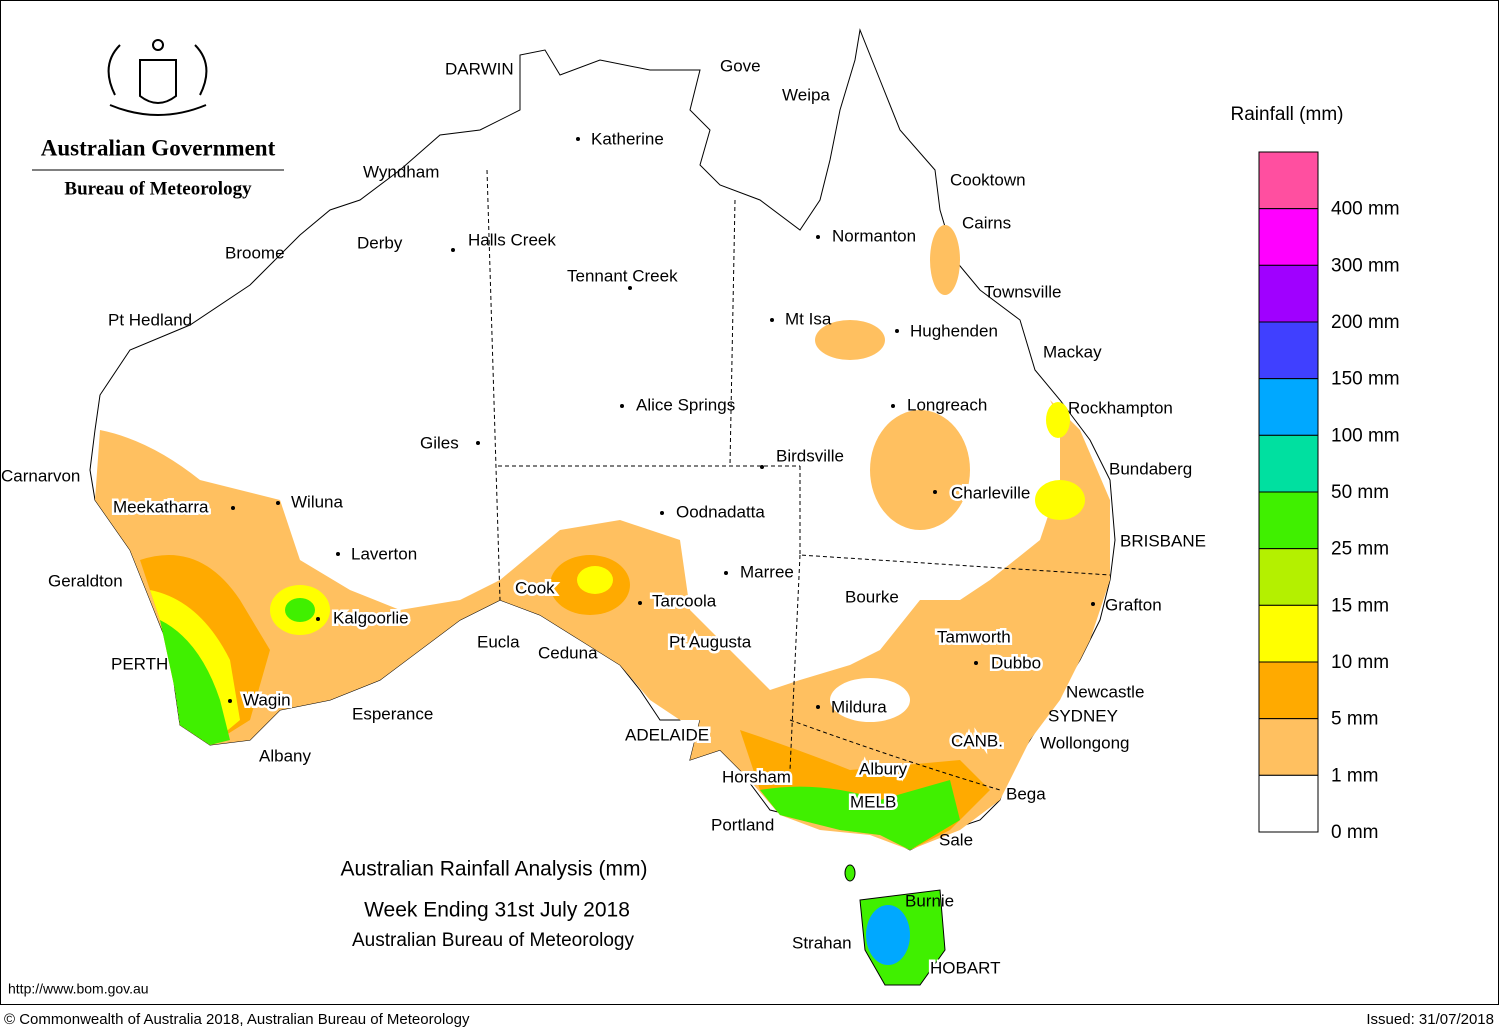 The height and width of the screenshot is (1034, 1499). I want to click on legend-label: 50 mm, so click(1360, 492).